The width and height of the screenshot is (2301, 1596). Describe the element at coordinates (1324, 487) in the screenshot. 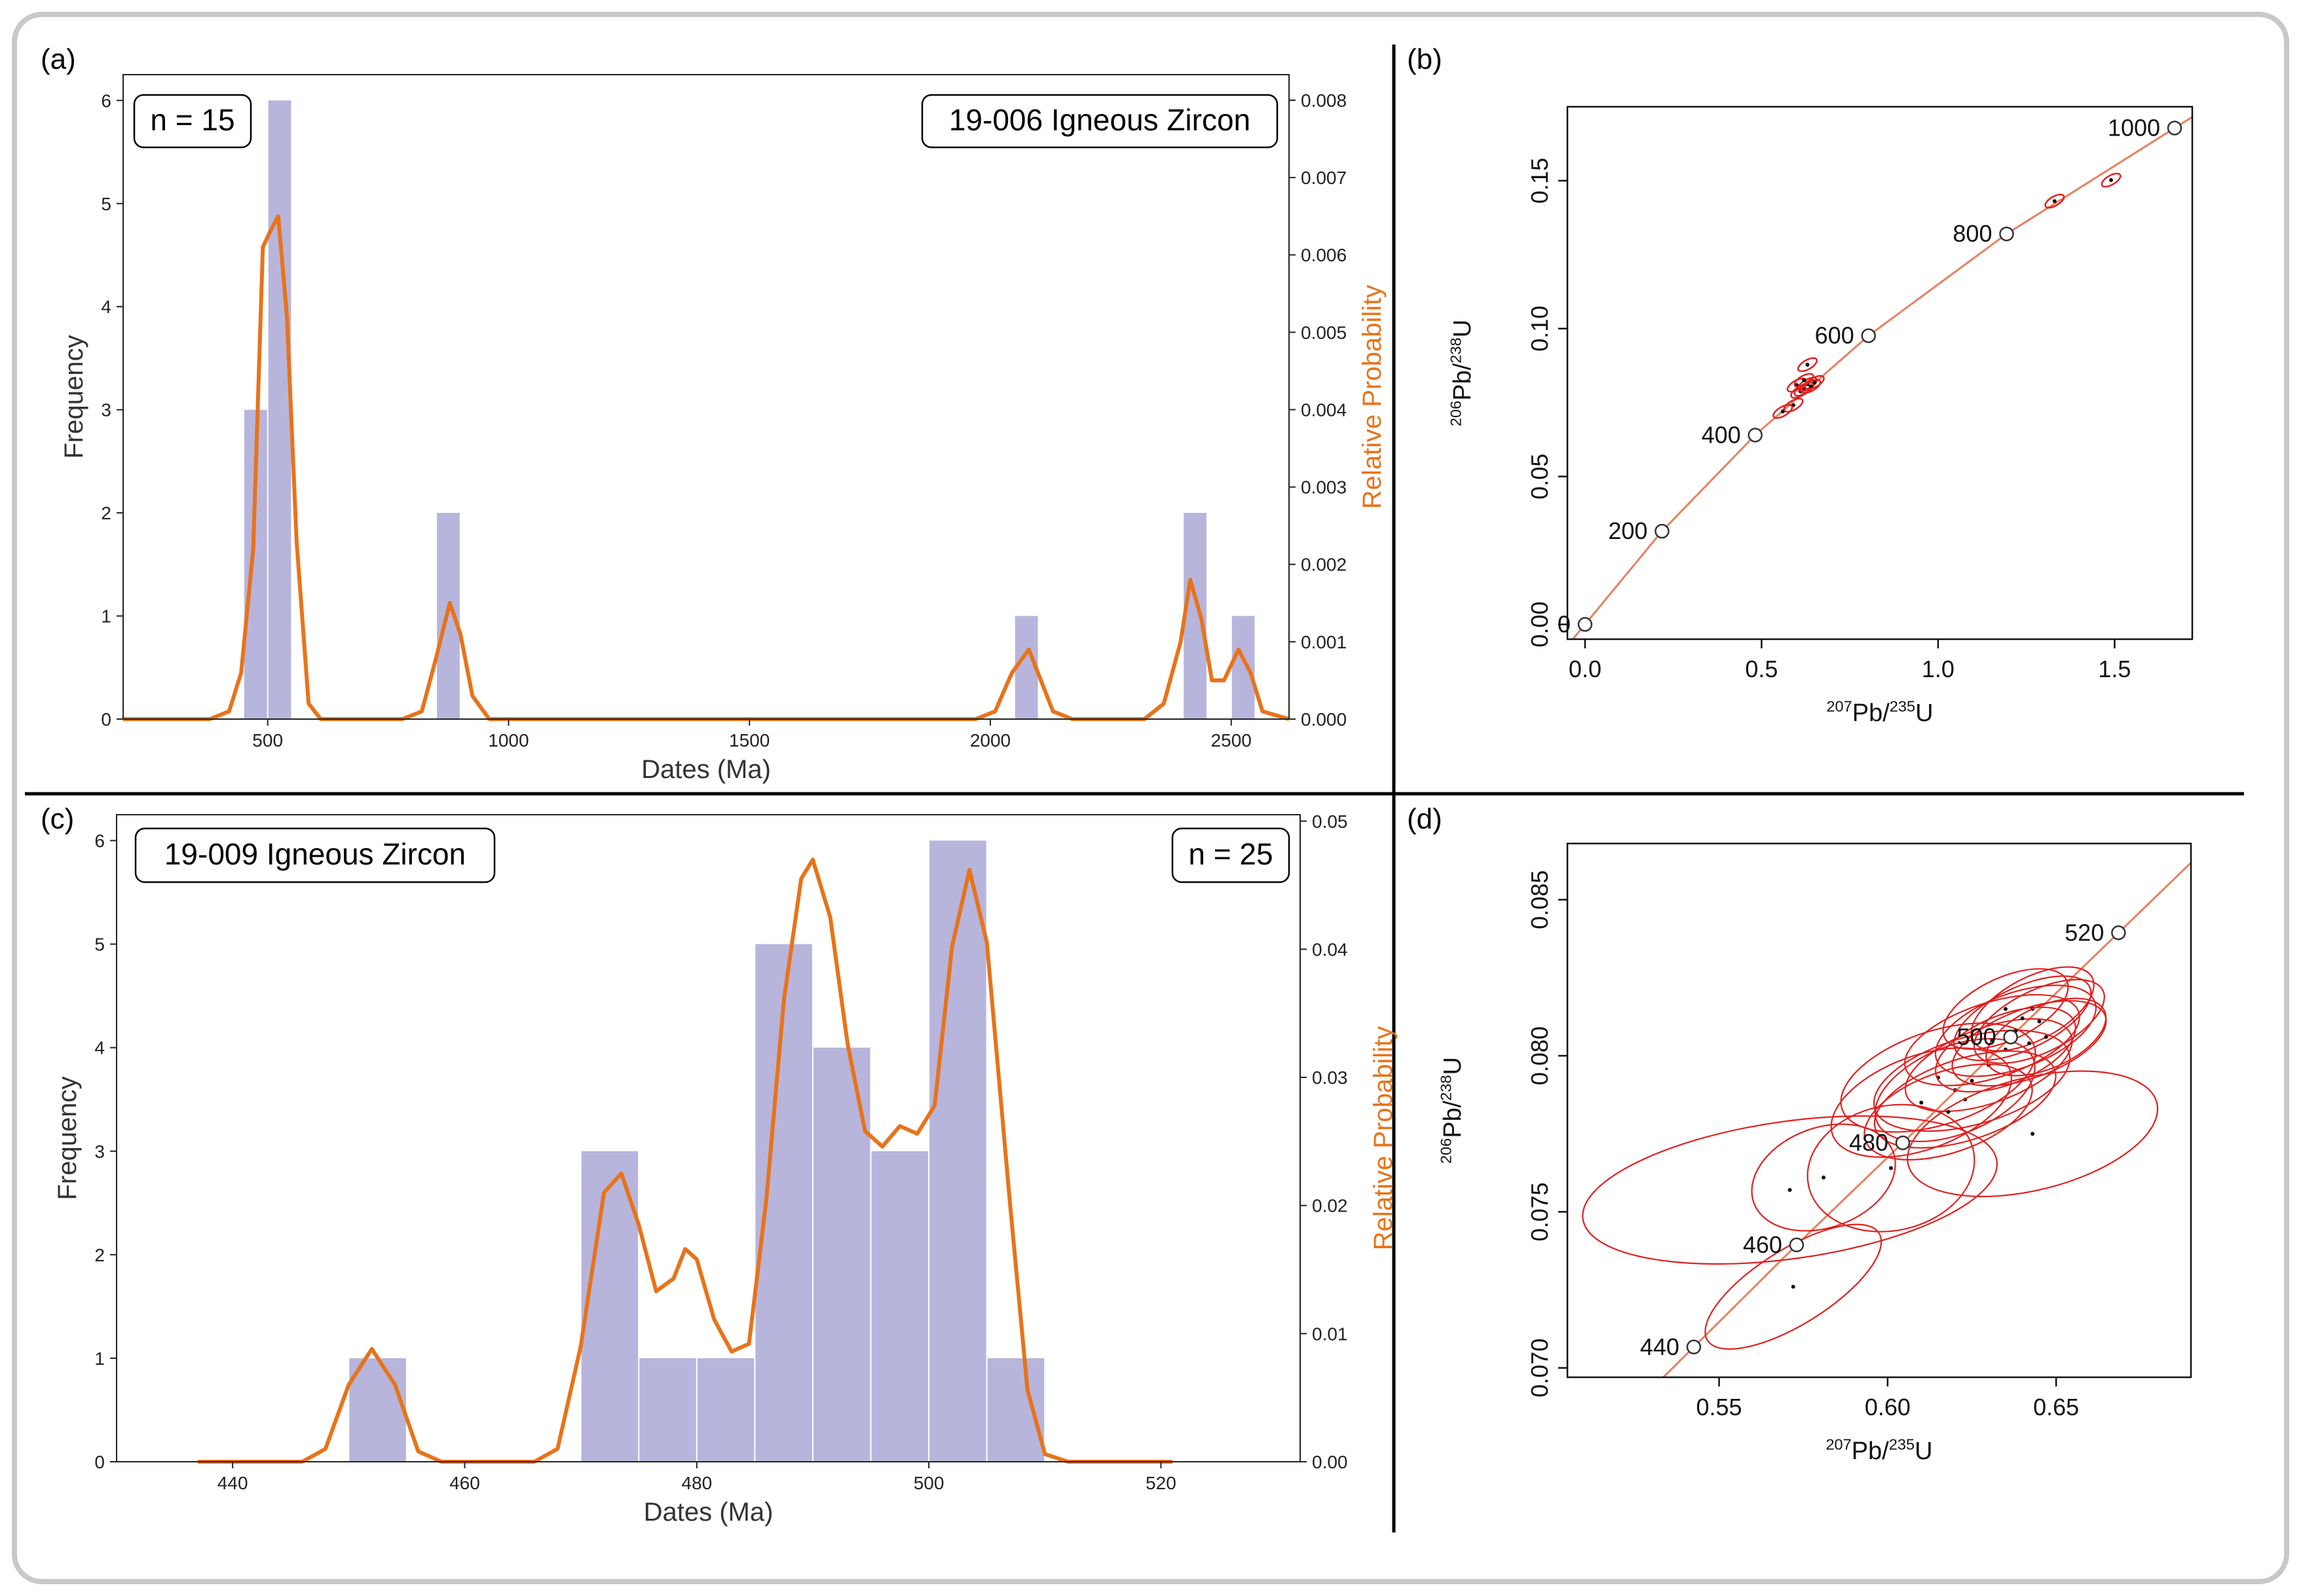

I see `panel-a-y2tick-label-3: 0.003` at that location.